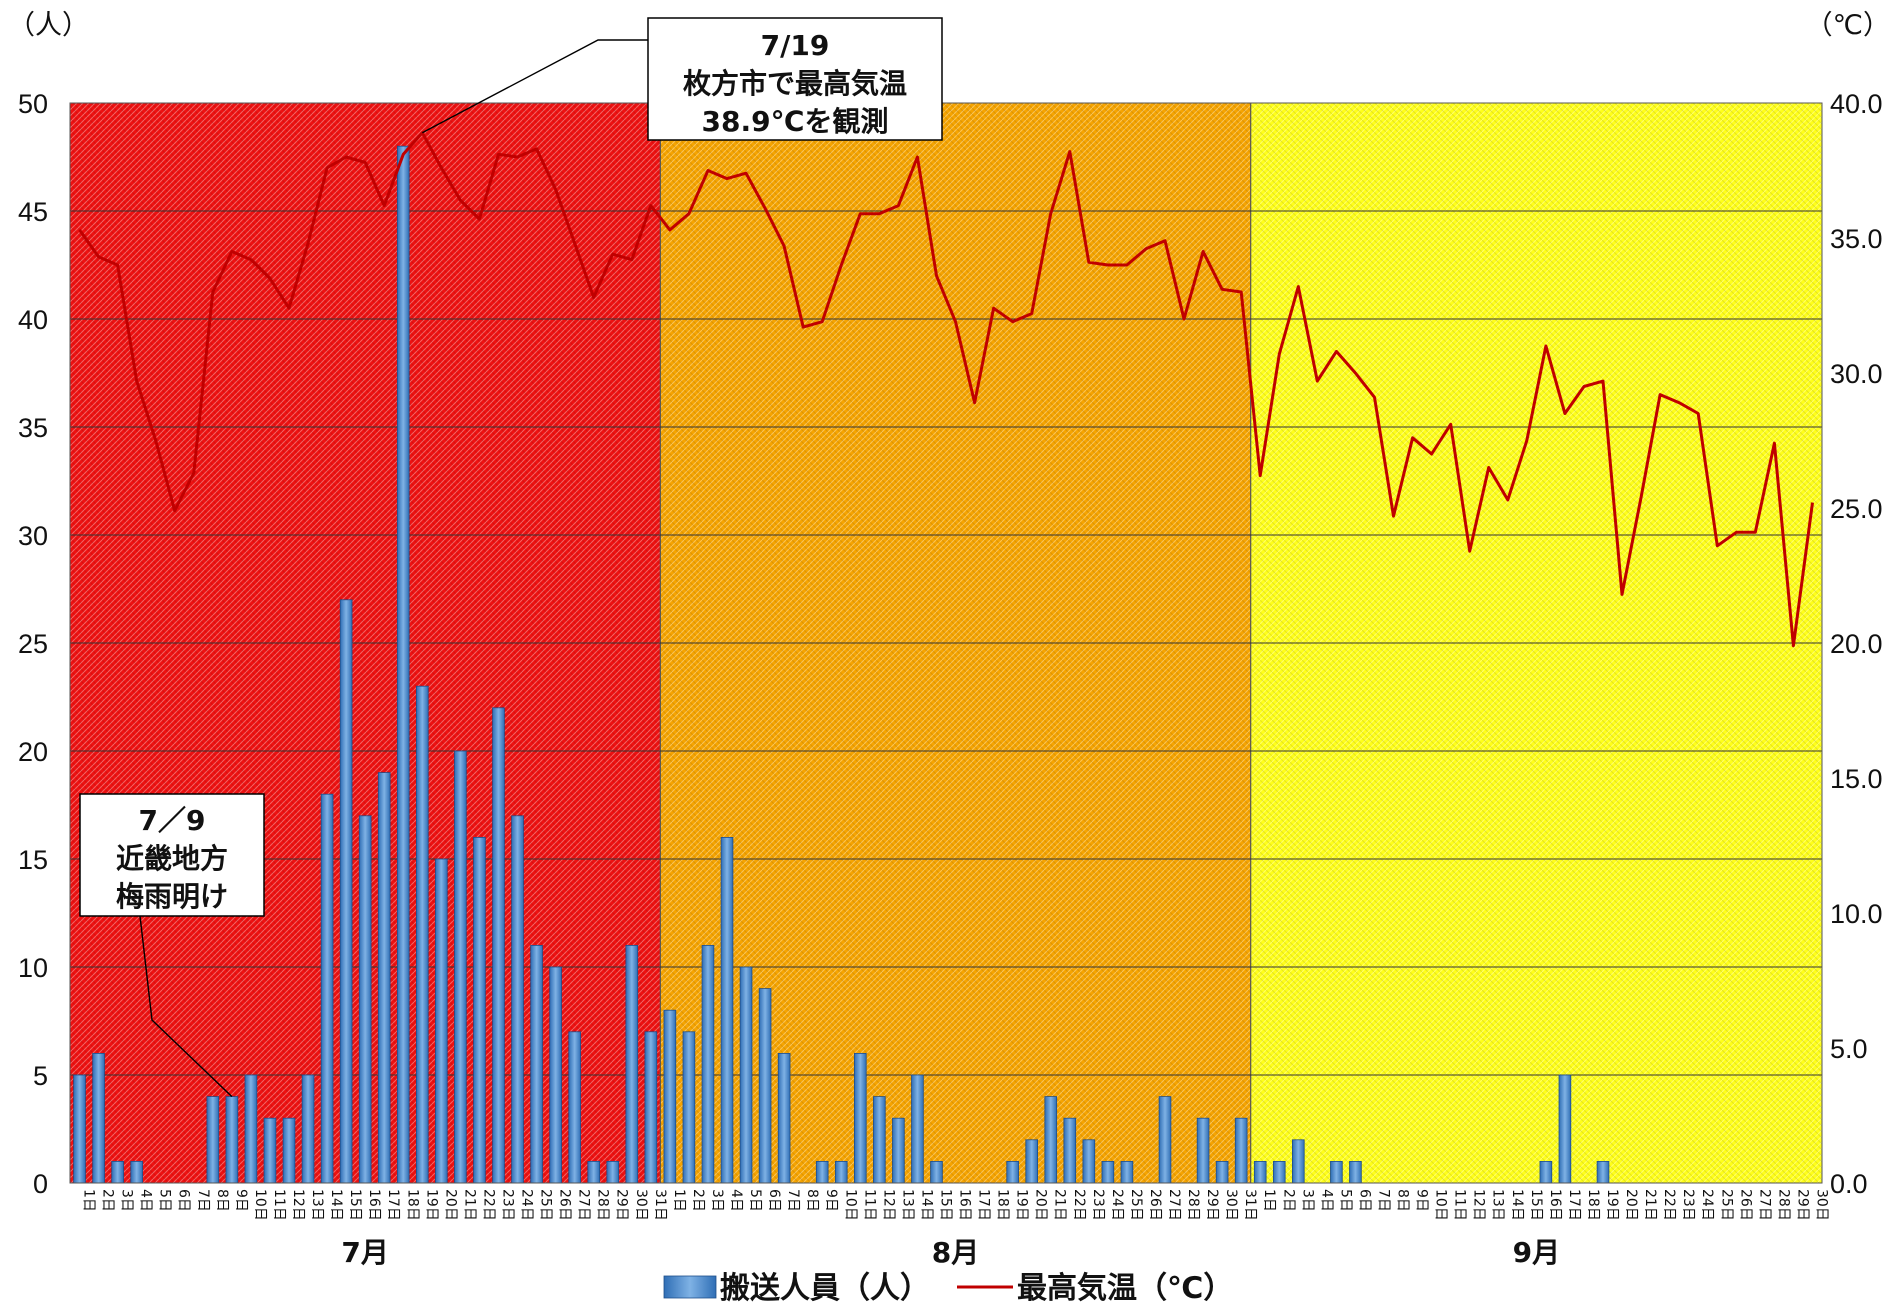  What do you see at coordinates (1403, 1200) in the screenshot?
I see `day-label: 8日` at bounding box center [1403, 1200].